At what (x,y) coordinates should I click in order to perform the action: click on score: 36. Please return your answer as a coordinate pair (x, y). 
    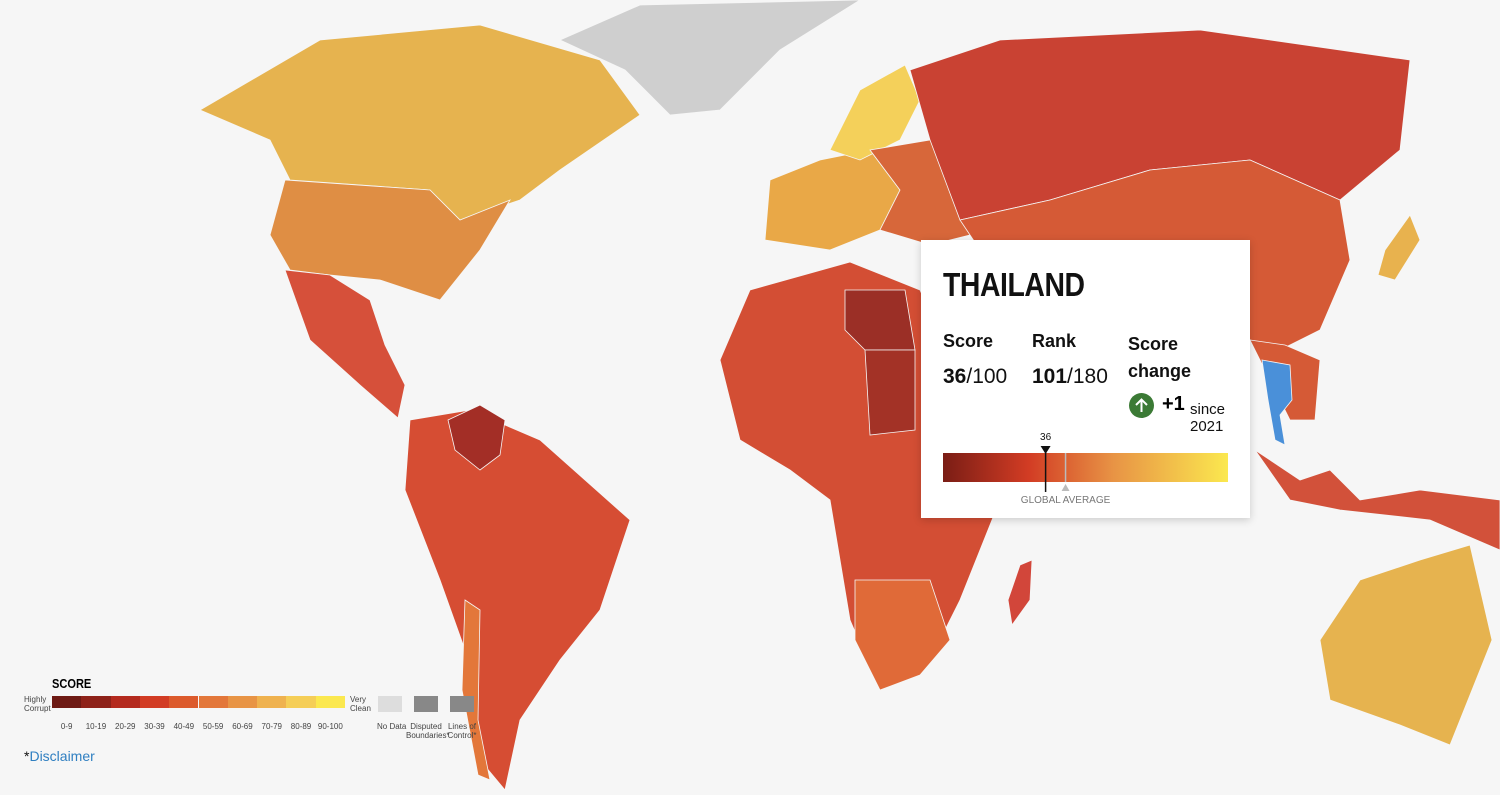
    Looking at the image, I should click on (955, 376).